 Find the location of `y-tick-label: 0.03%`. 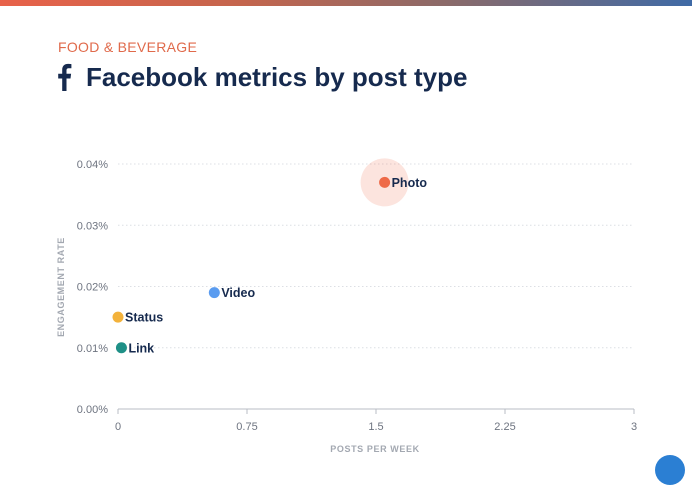

y-tick-label: 0.03% is located at coordinates (92, 226).